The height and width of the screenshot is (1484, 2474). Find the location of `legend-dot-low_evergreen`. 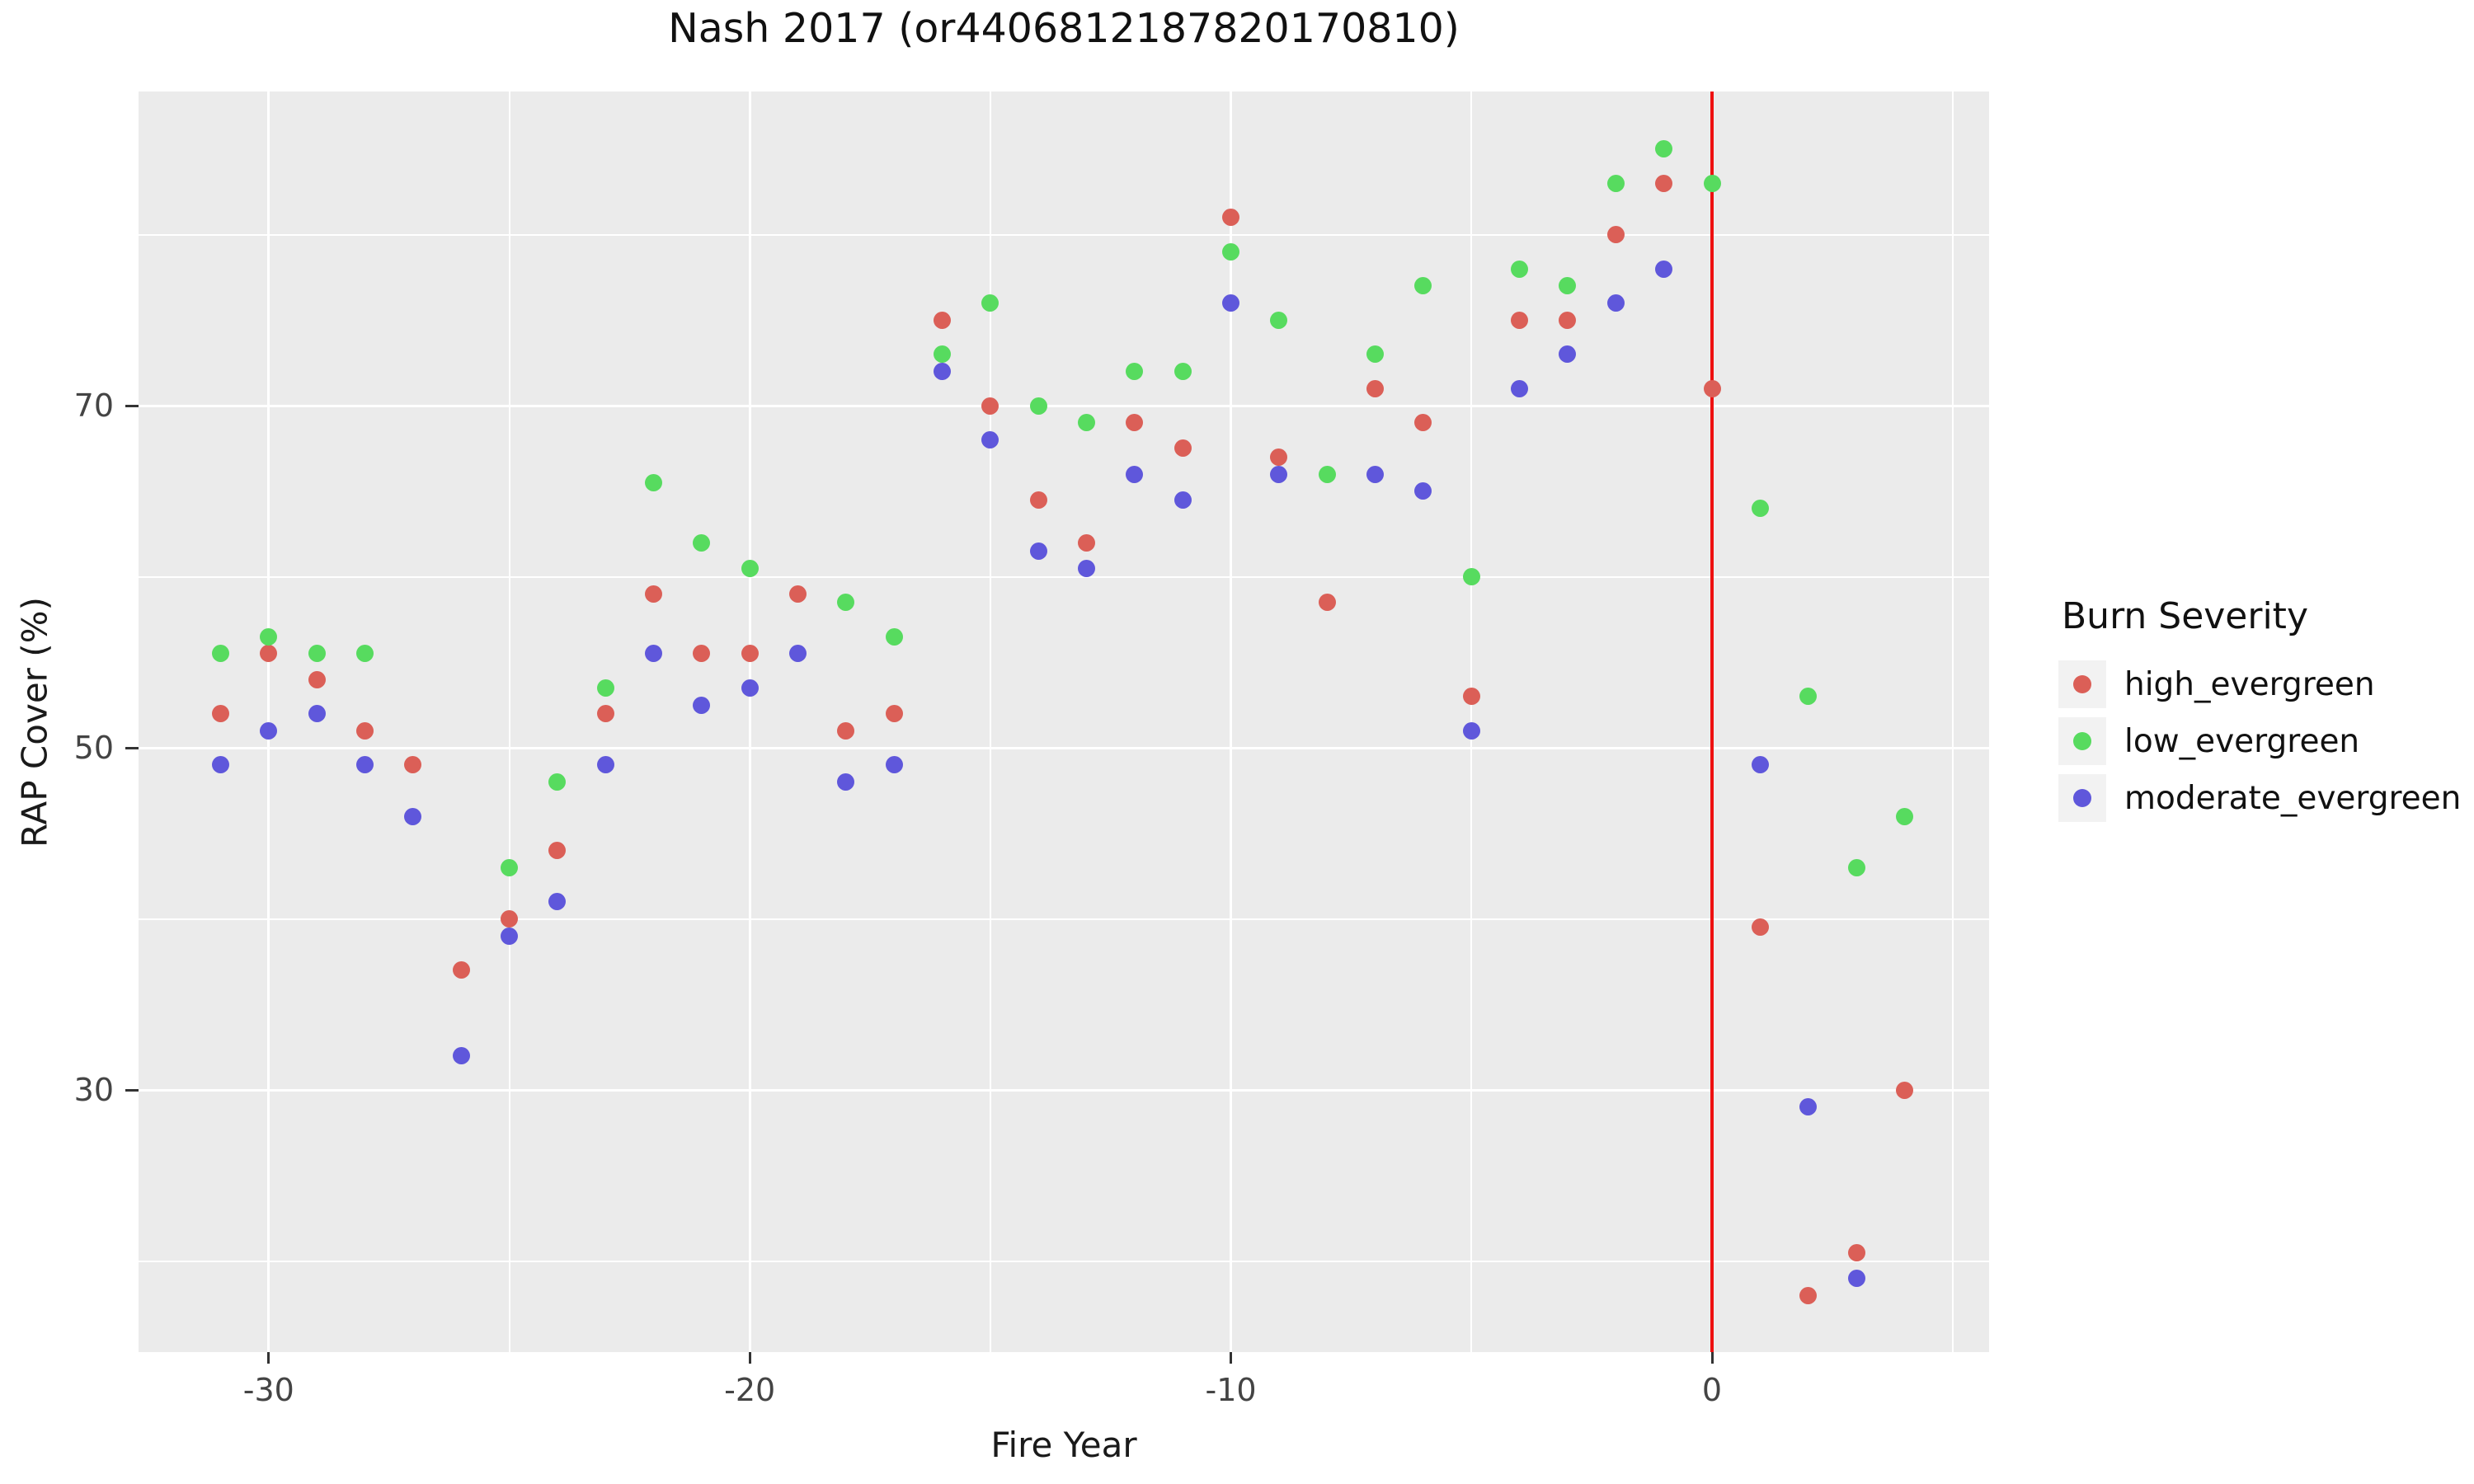

legend-dot-low_evergreen is located at coordinates (2082, 741).